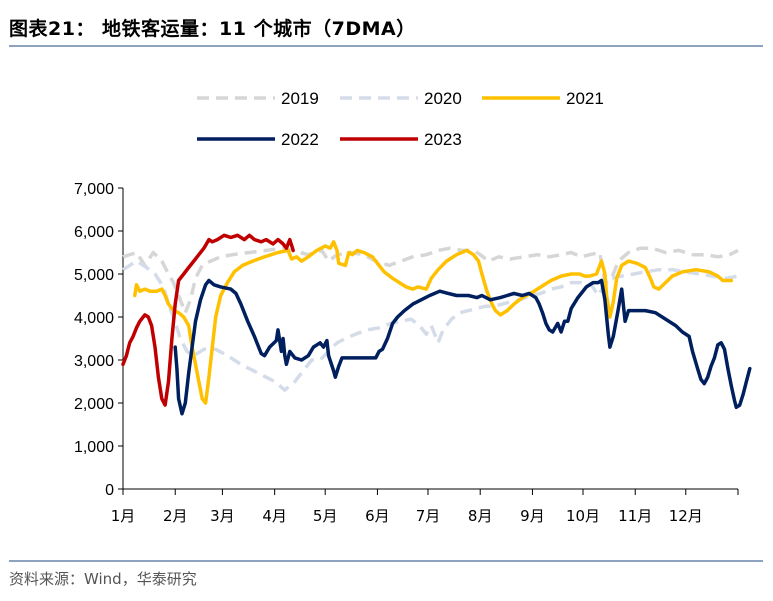  Describe the element at coordinates (212, 29) in the screenshot. I see `chart-title: 图表21： 地铁客运量：11 个城市（7DMA）` at that location.